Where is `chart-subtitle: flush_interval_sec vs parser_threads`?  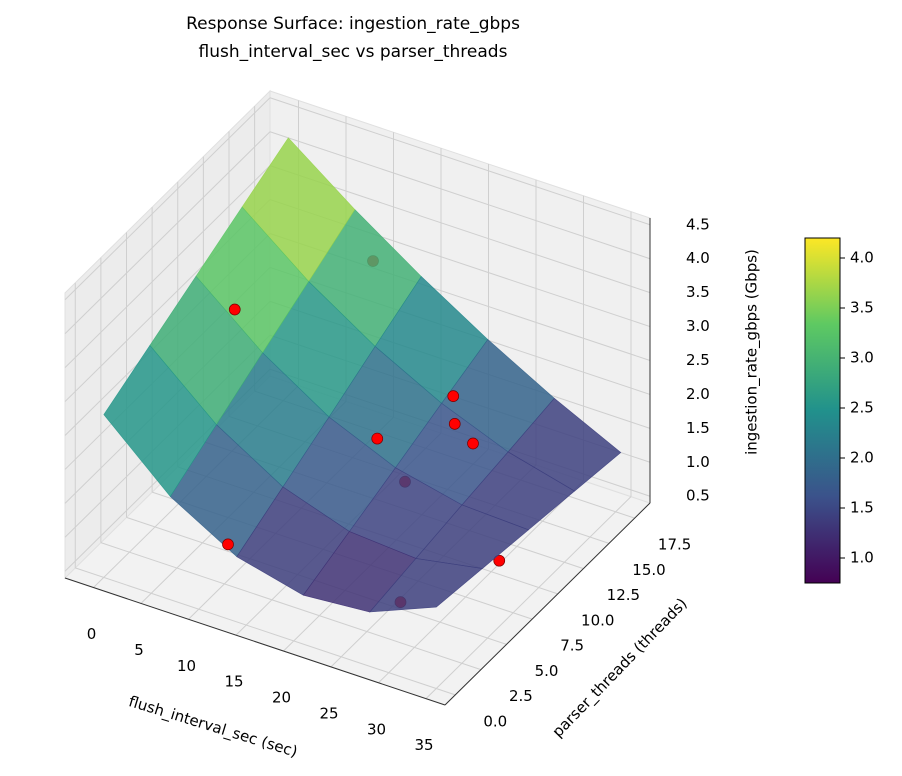 chart-subtitle: flush_interval_sec vs parser_threads is located at coordinates (353, 52).